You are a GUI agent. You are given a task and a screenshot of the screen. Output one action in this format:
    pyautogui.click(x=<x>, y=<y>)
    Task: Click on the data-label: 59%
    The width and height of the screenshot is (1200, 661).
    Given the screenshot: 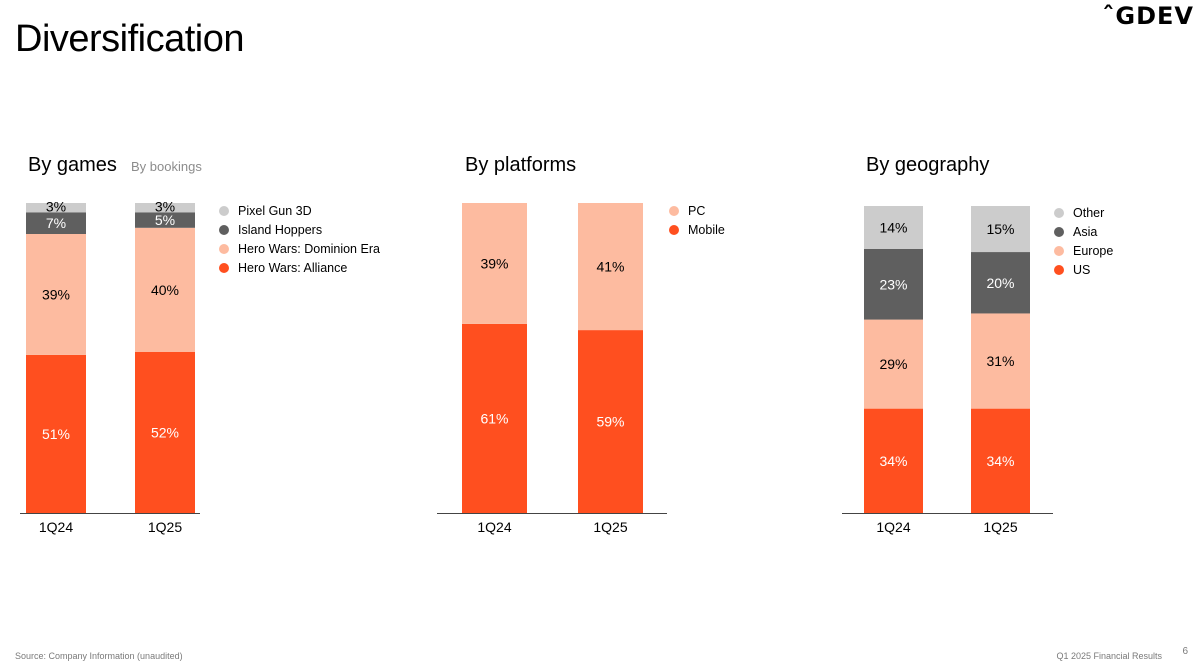 What is the action you would take?
    pyautogui.click(x=610, y=422)
    